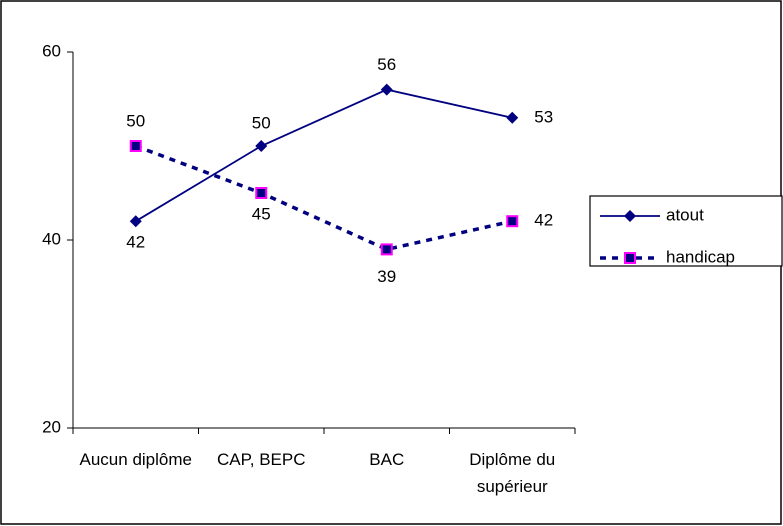  What do you see at coordinates (51, 426) in the screenshot?
I see `y-tick-label: 20` at bounding box center [51, 426].